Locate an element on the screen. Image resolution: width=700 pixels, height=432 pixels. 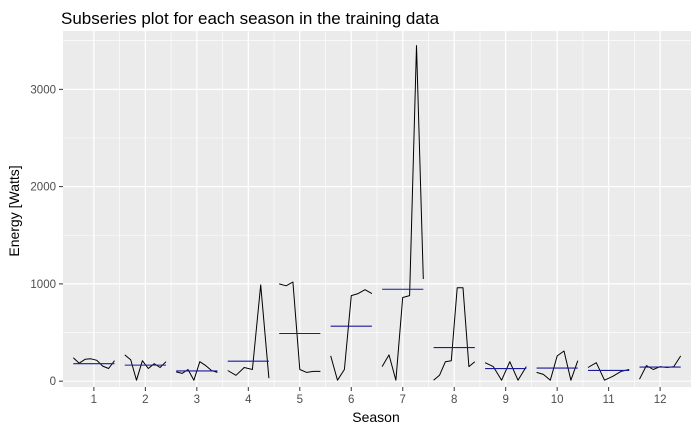
x-tick-label: 5 is located at coordinates (300, 400).